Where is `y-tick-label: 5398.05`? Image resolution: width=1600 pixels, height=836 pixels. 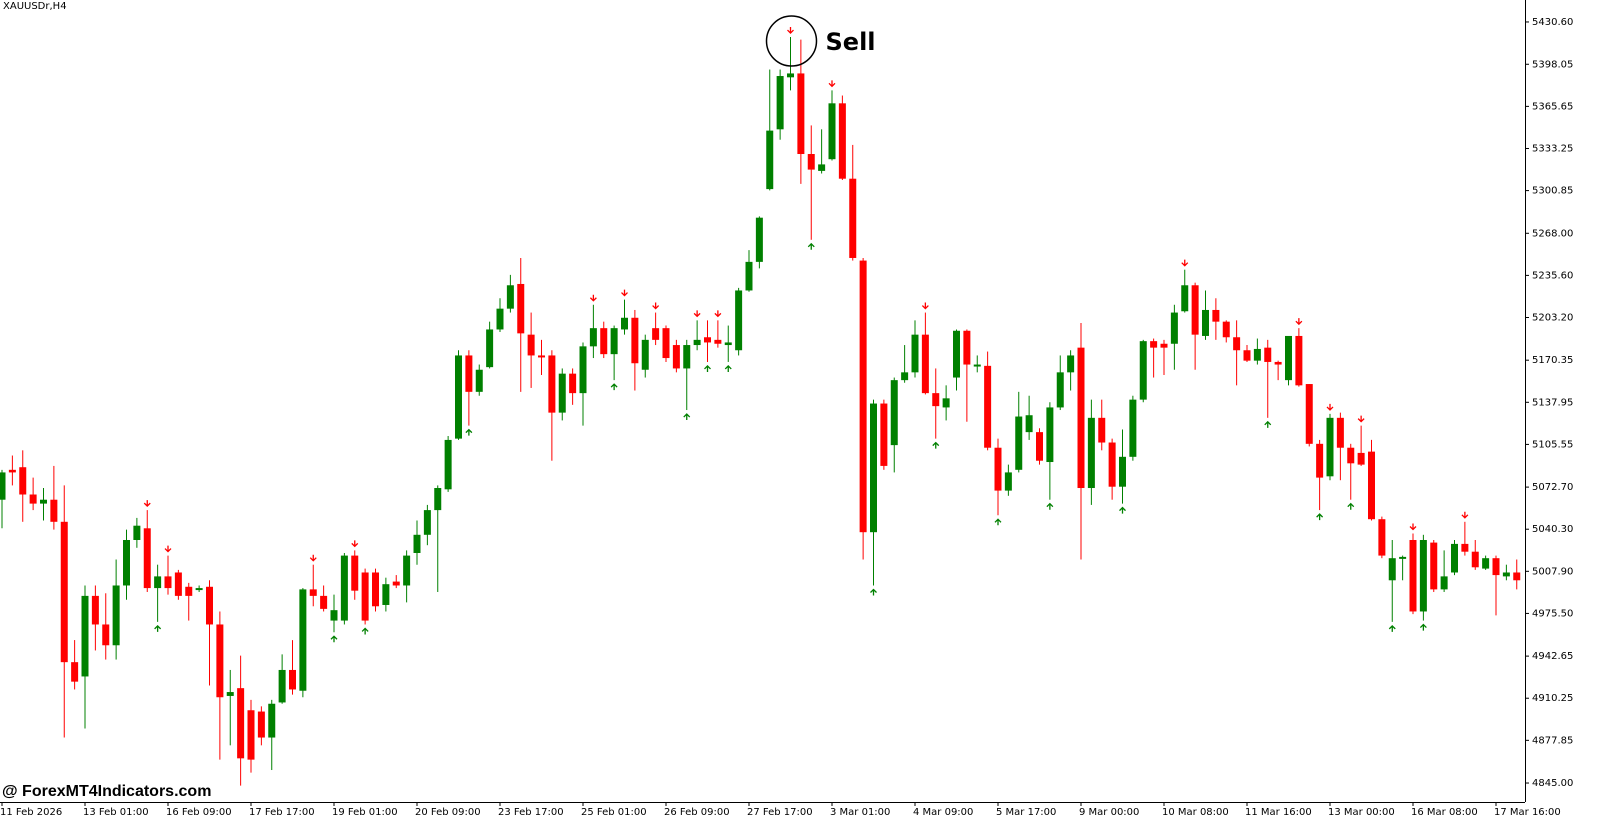 y-tick-label: 5398.05 is located at coordinates (1552, 64).